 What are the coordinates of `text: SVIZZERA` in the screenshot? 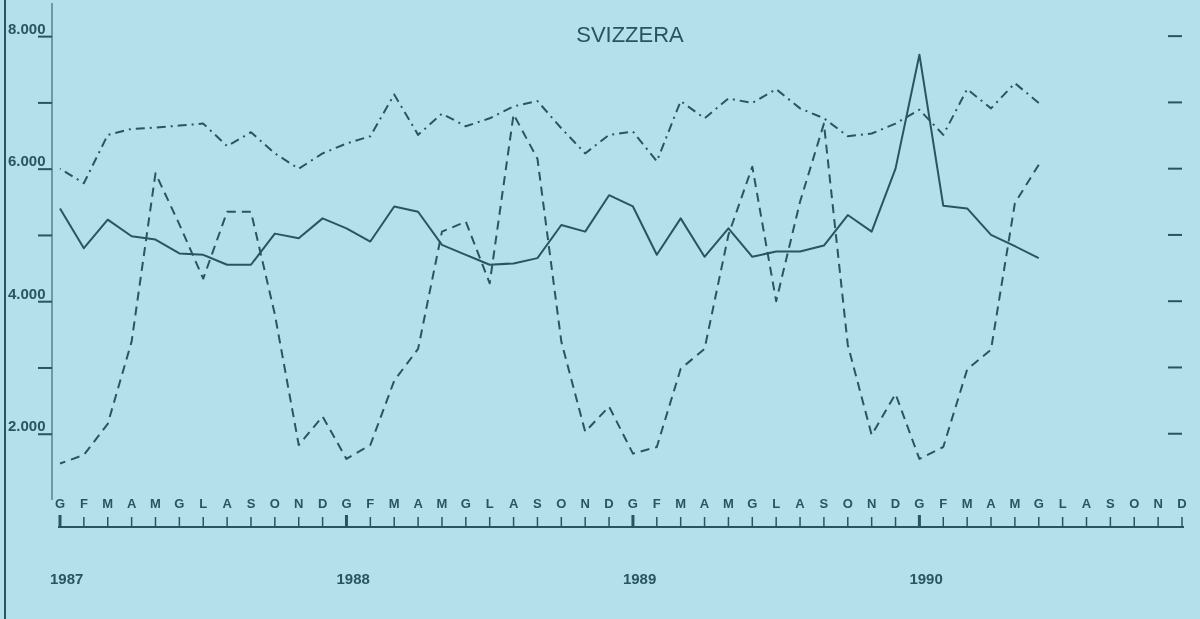 It's located at (630, 34).